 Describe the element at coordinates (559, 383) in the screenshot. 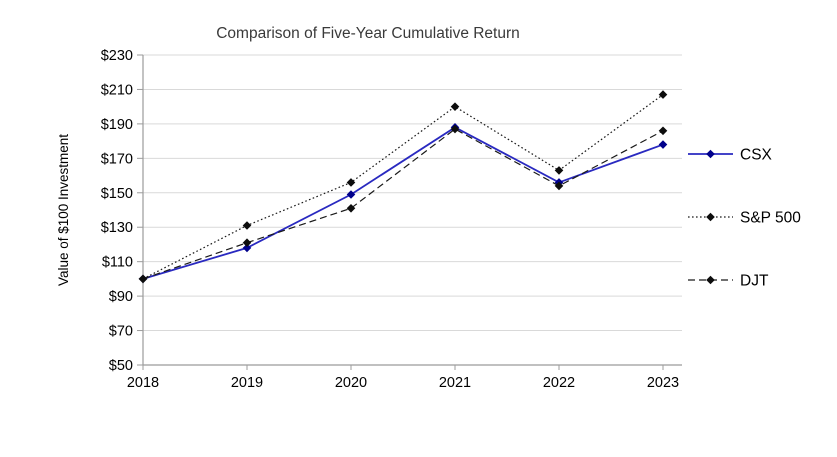

I see `x-tick-label: 2022` at that location.